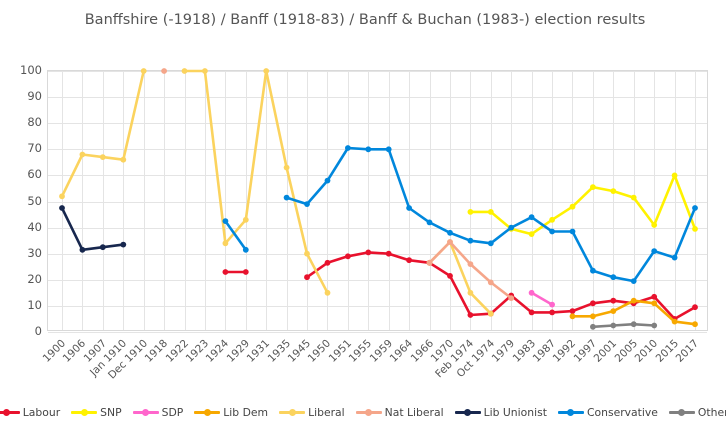  I want to click on legend-item-lib-dem: Lib Dem, so click(231, 412).